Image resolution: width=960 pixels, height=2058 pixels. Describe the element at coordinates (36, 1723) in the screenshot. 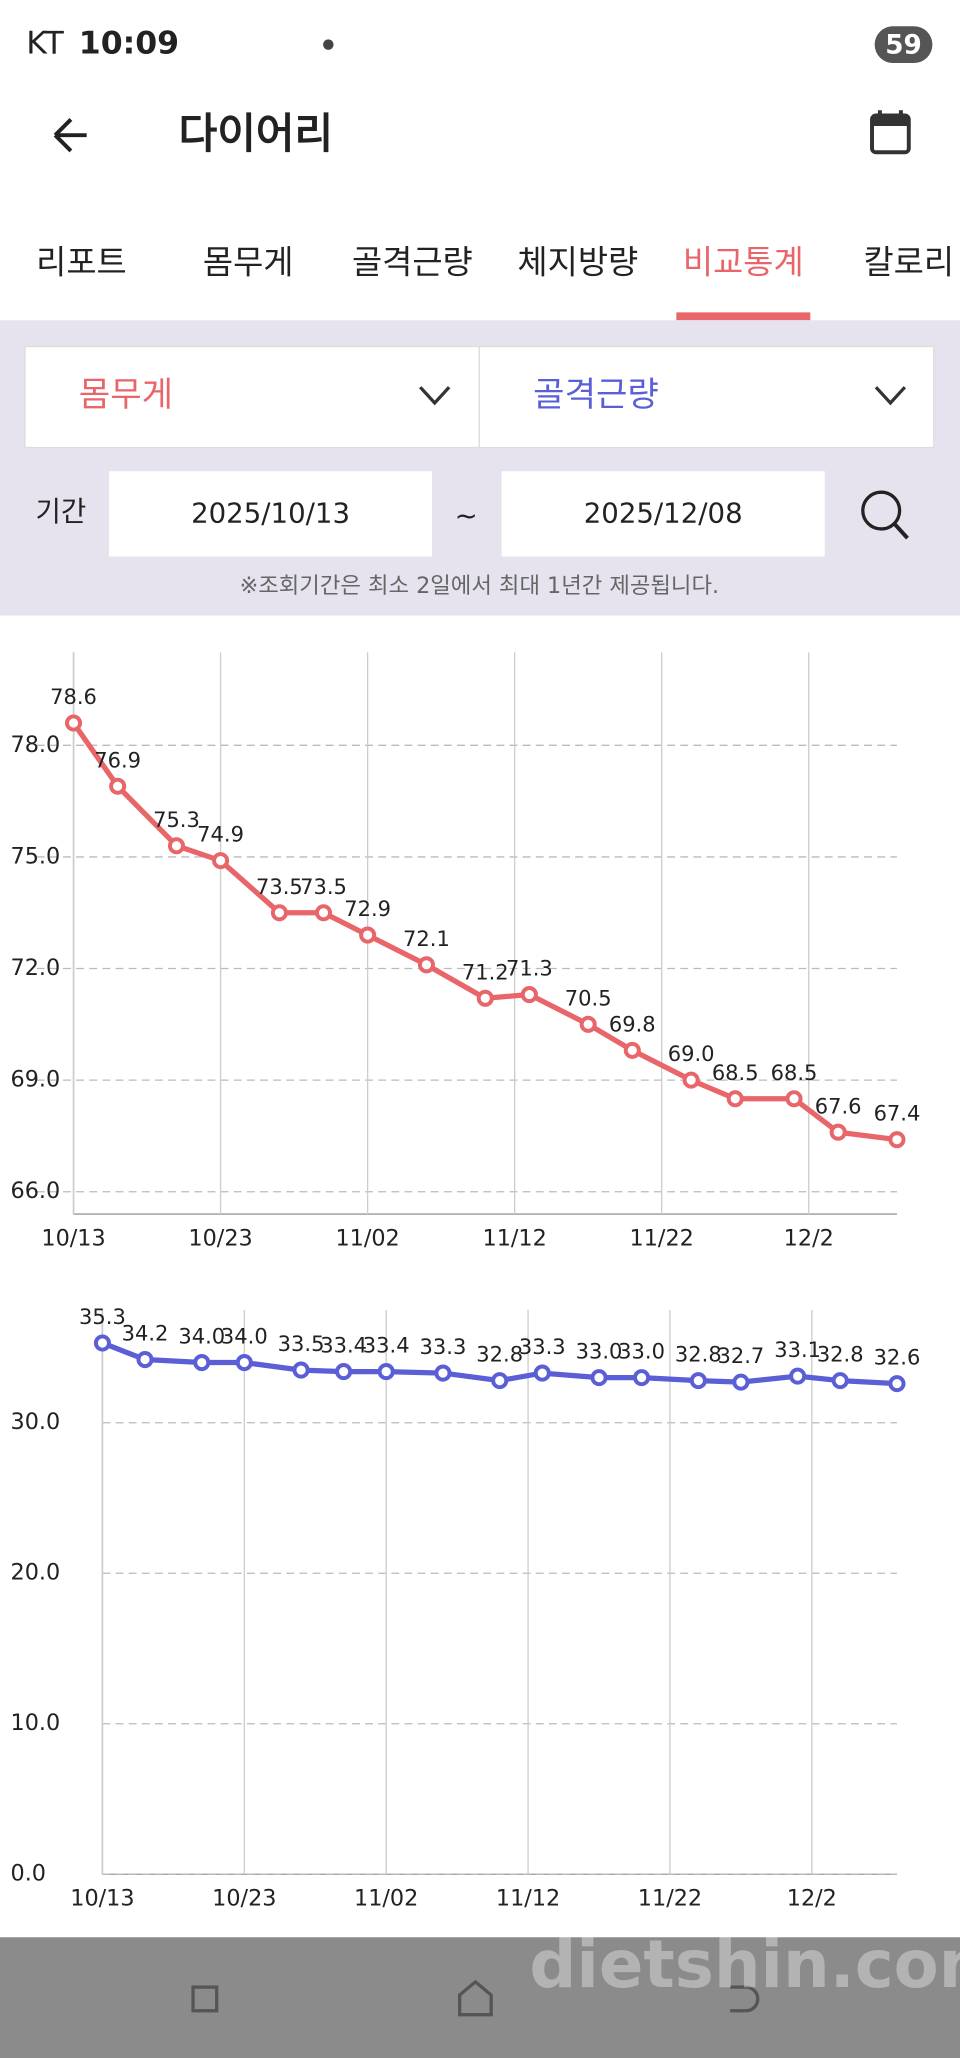

I see `y-tick-label: 10.0` at that location.